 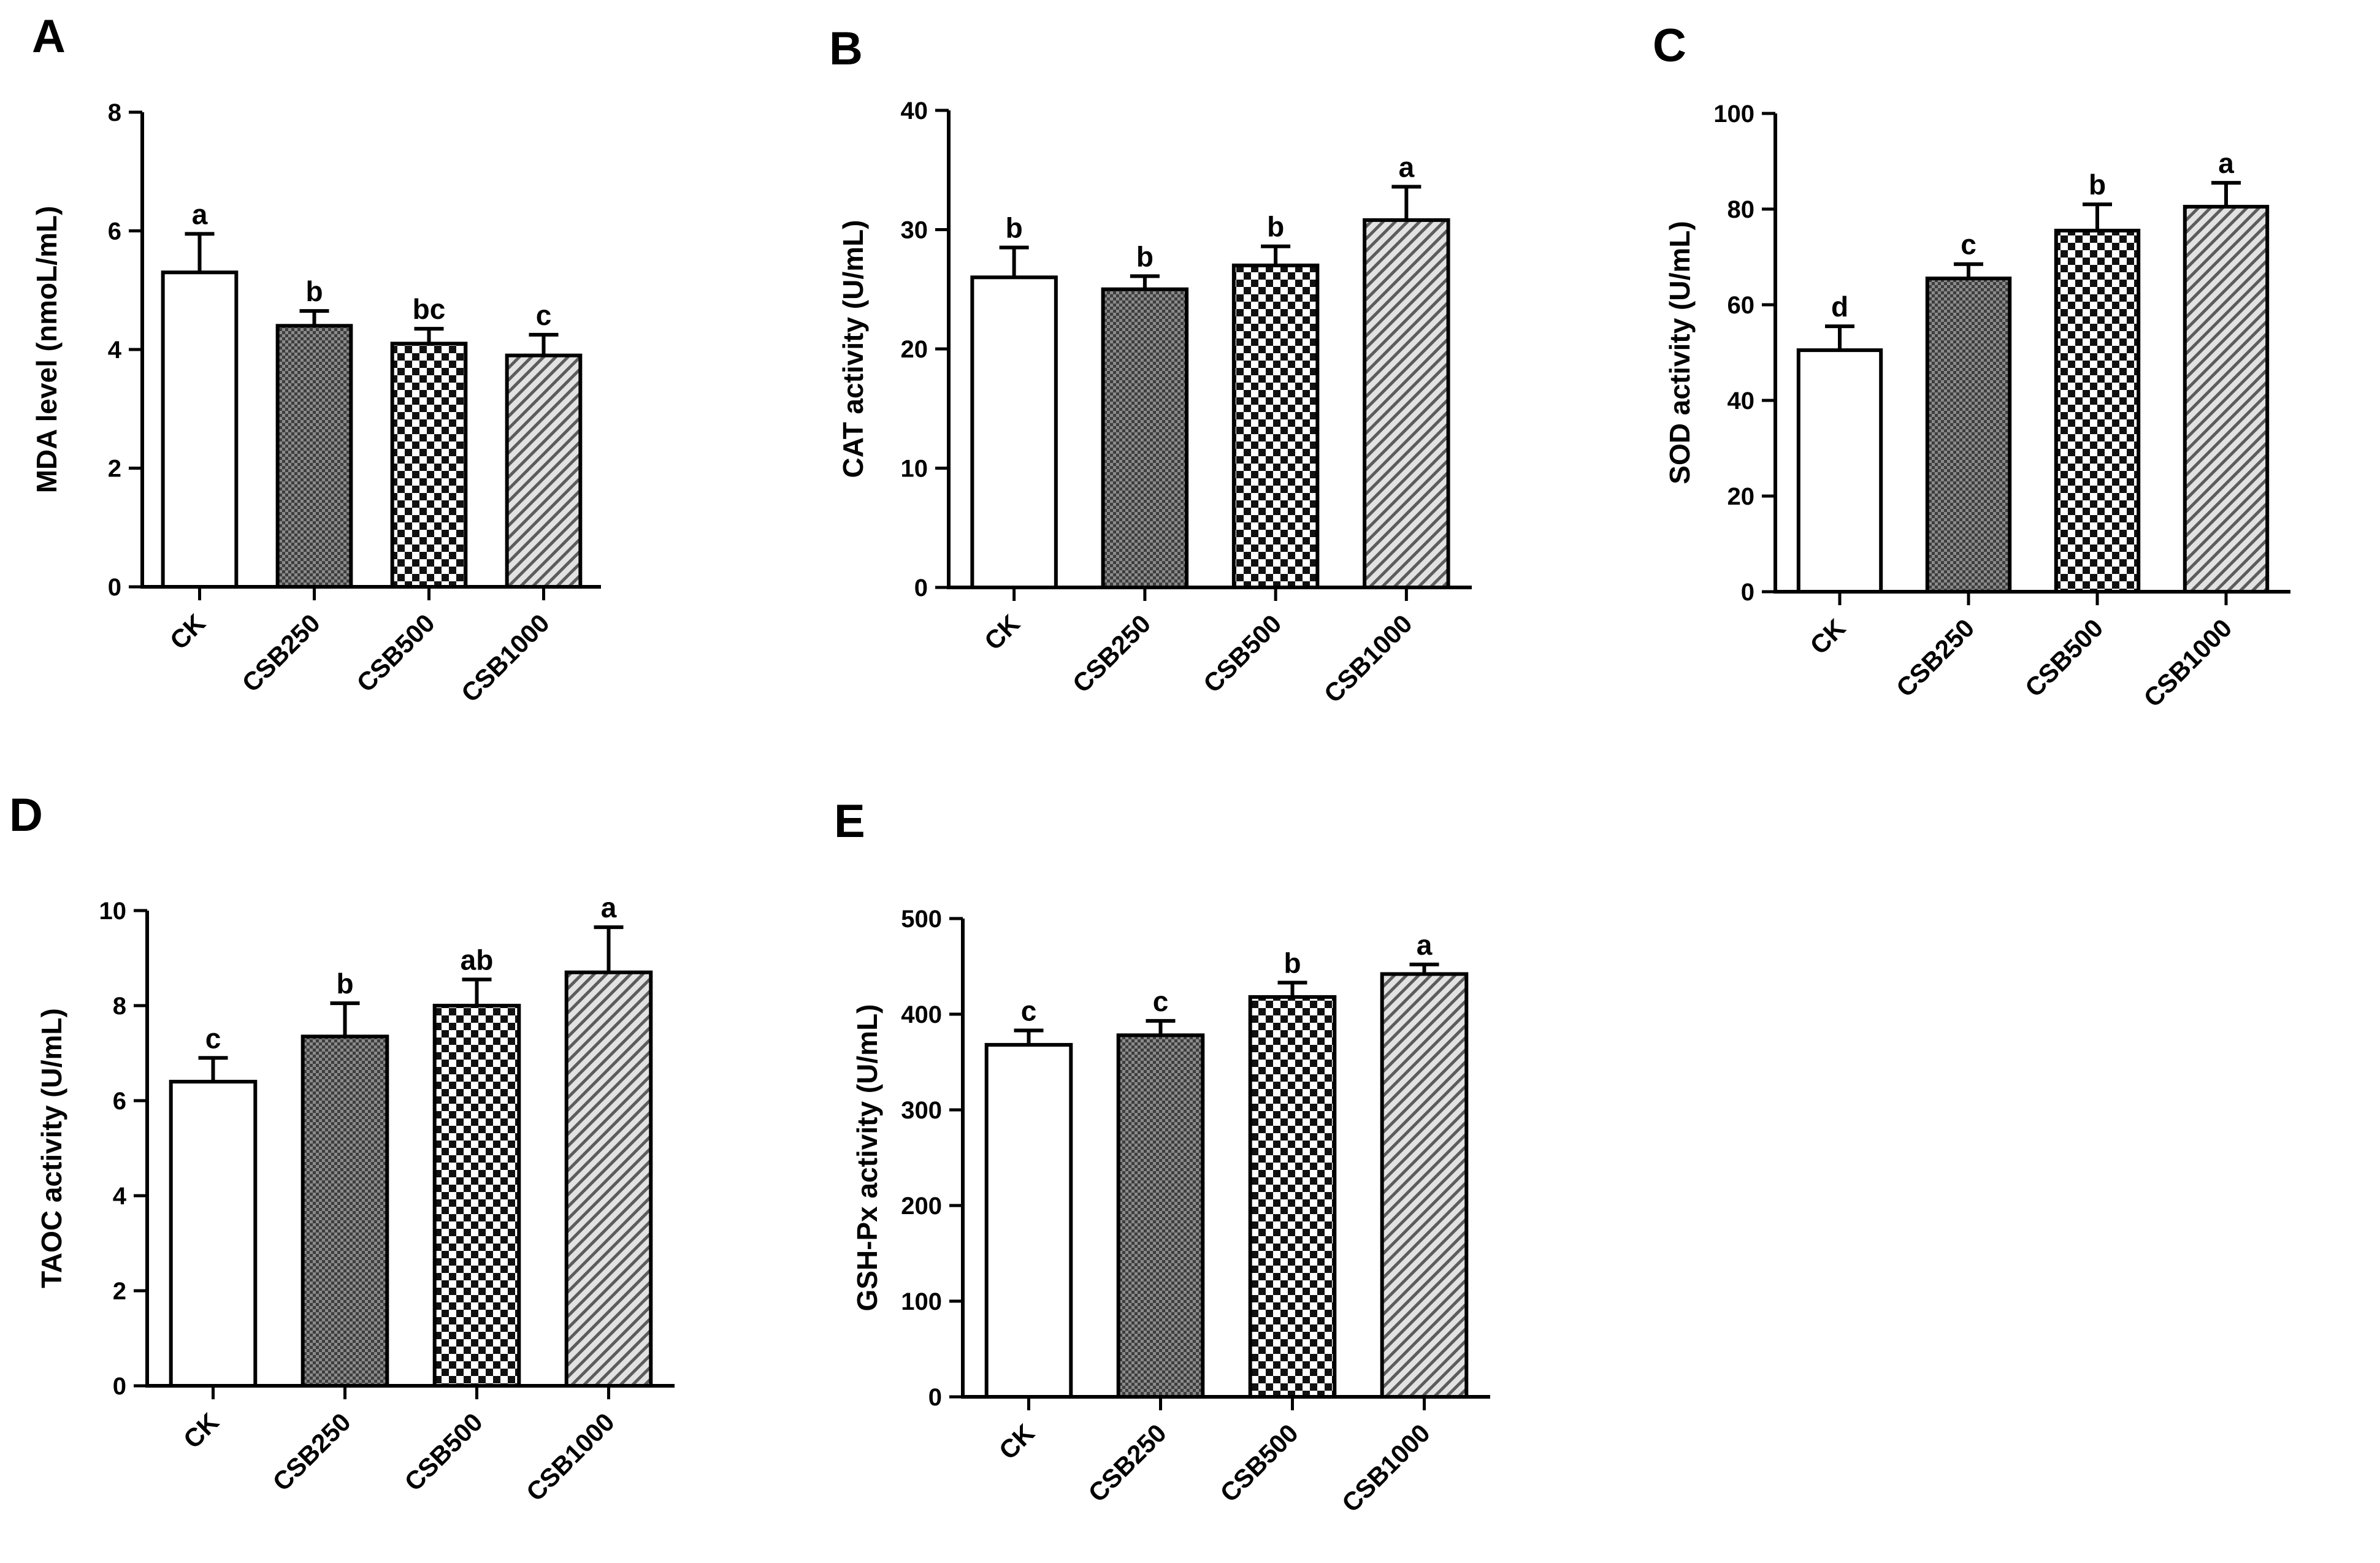 What do you see at coordinates (914, 231) in the screenshot?
I see `y-tick-label: 30` at bounding box center [914, 231].